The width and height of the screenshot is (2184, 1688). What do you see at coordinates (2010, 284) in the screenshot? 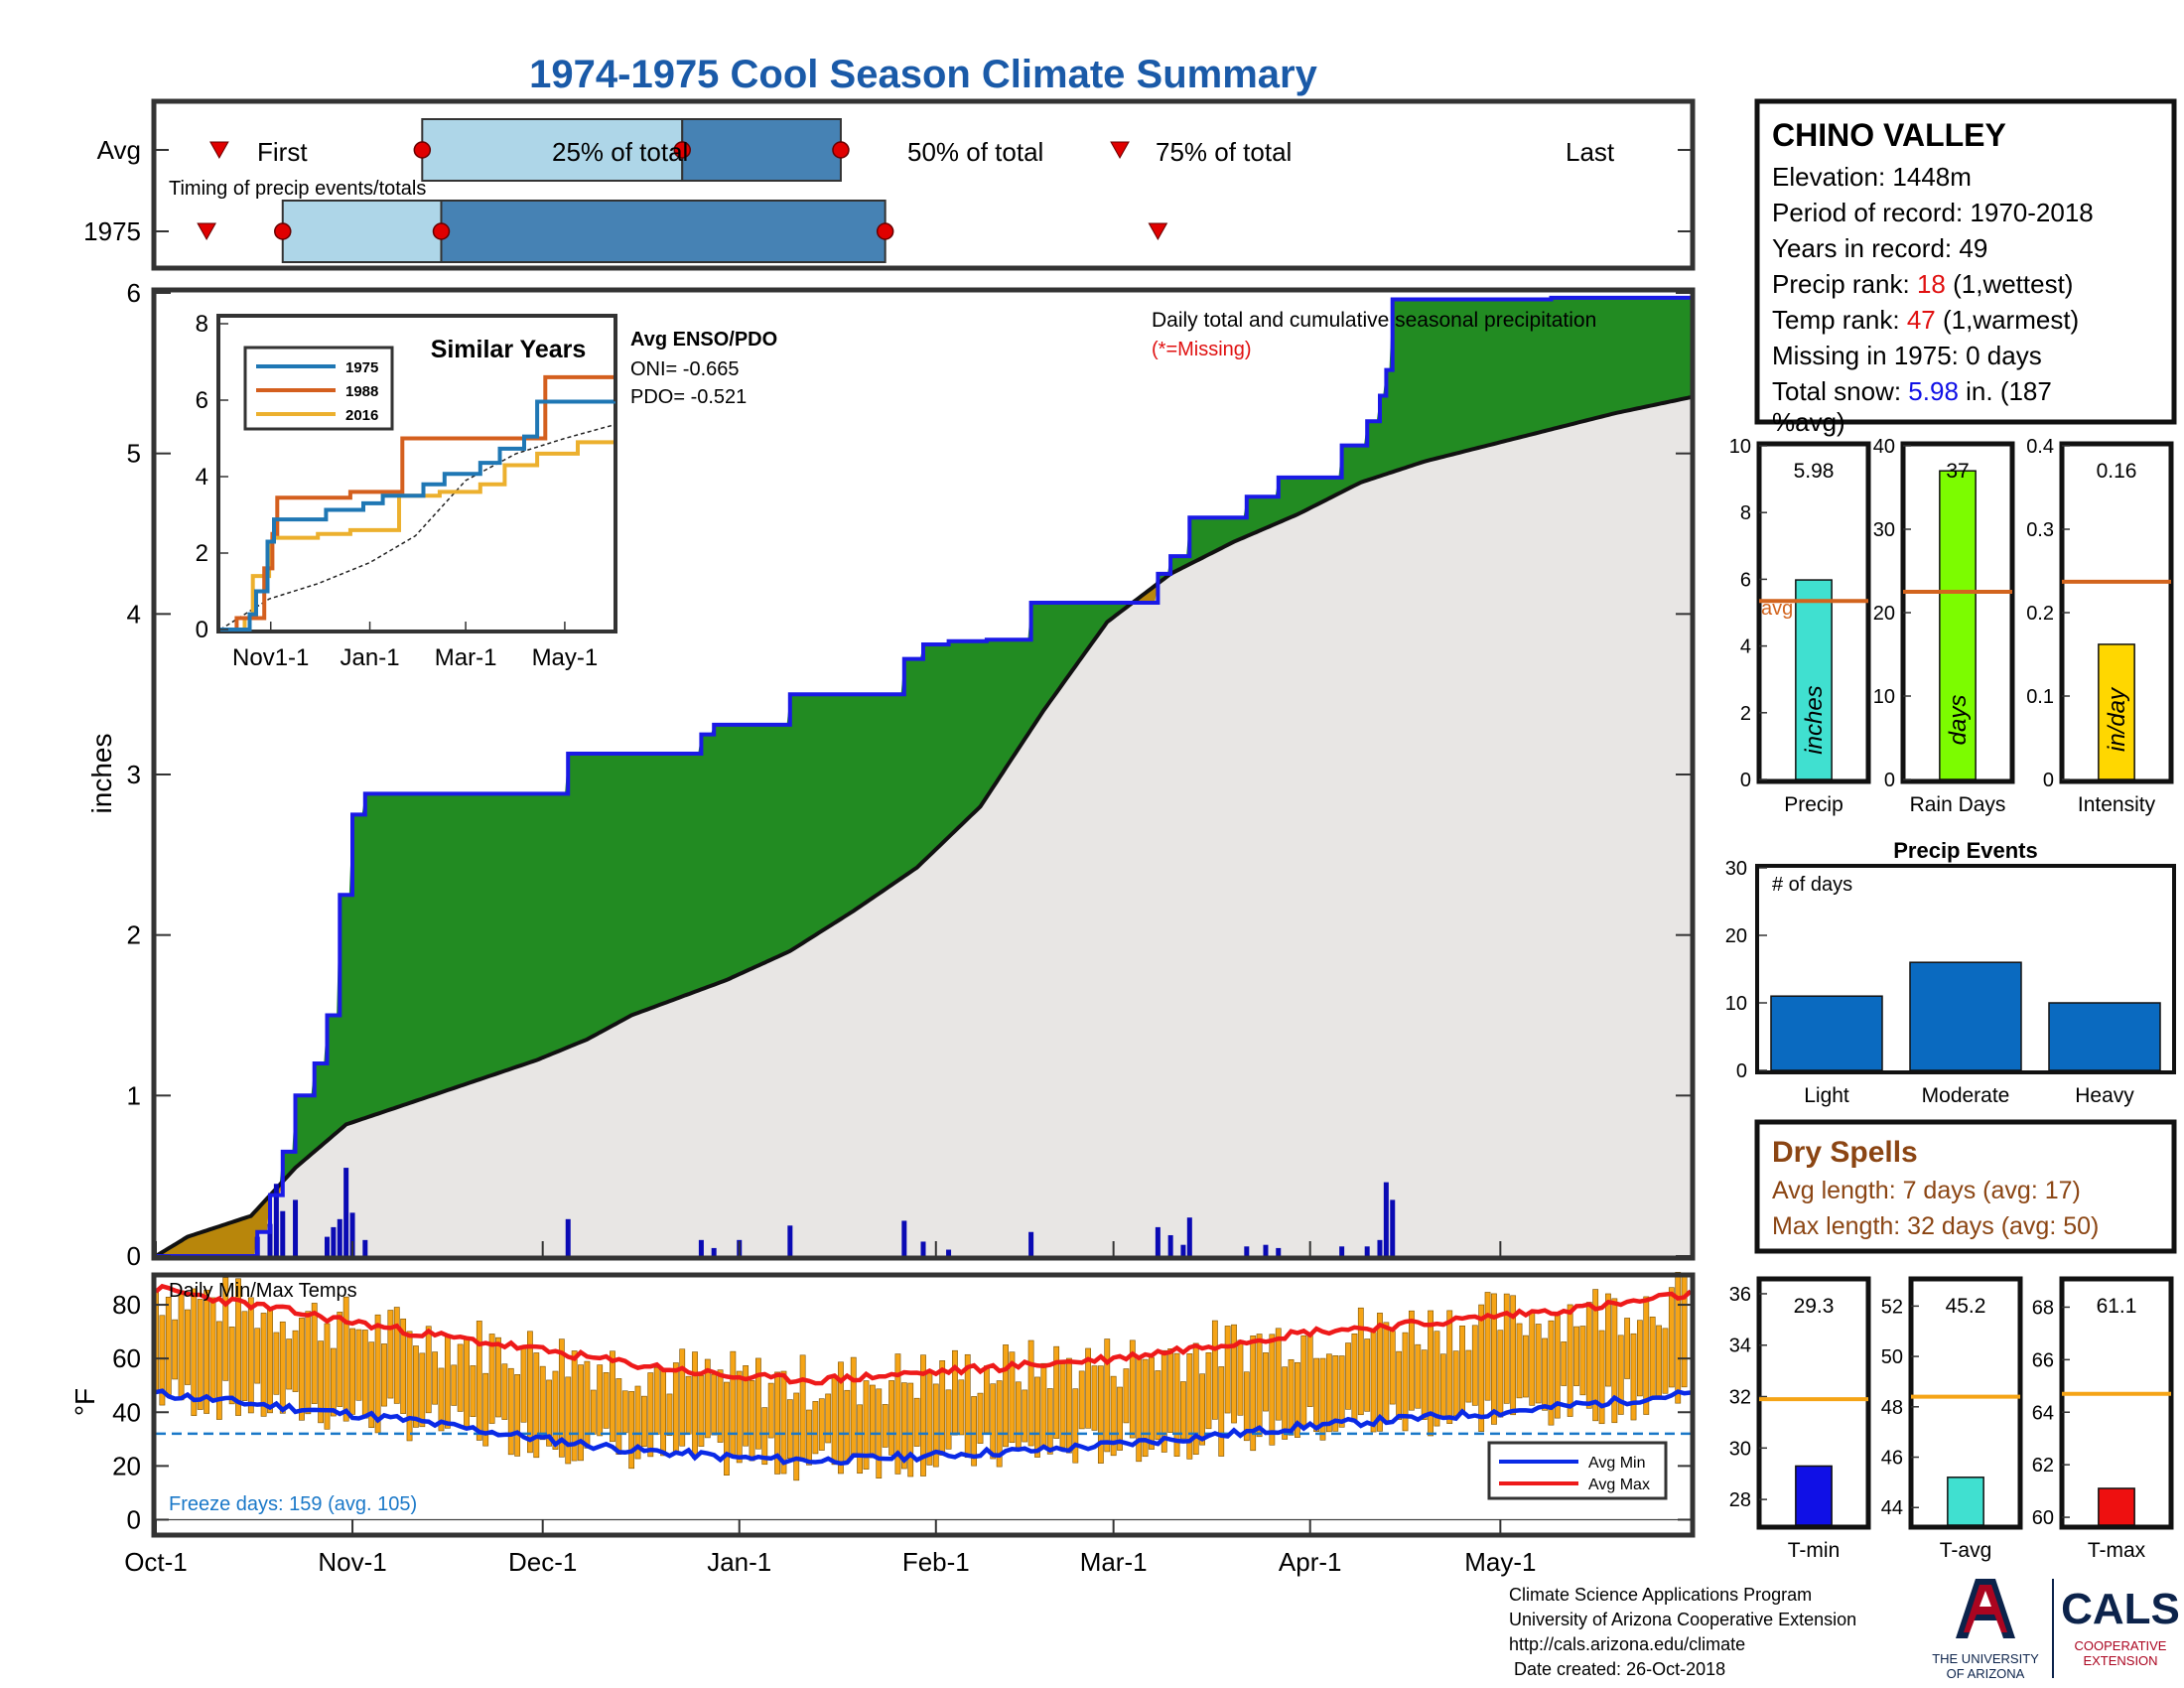
I see `precip-rank-note: (1,wettest)` at bounding box center [2010, 284].